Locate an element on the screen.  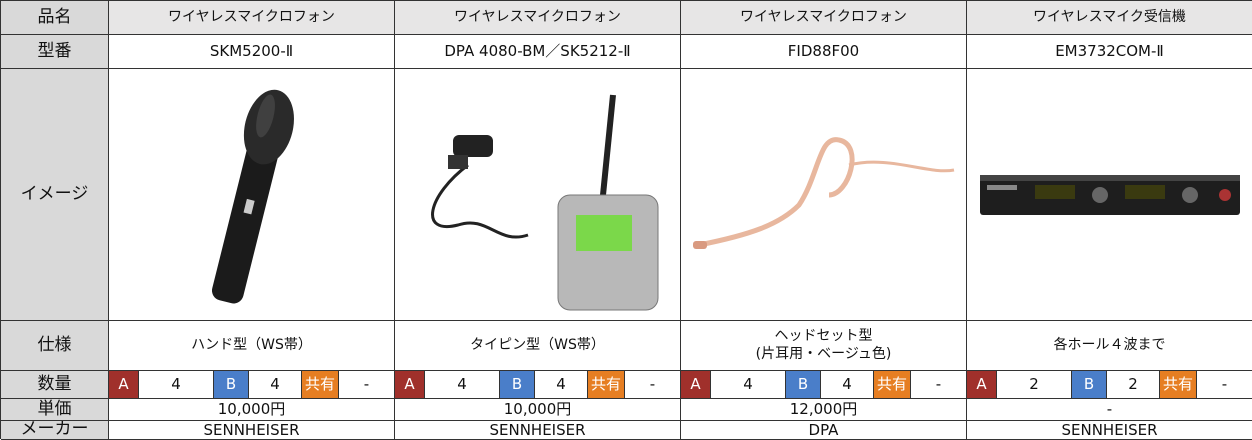
model: FID88F00 is located at coordinates (824, 52).